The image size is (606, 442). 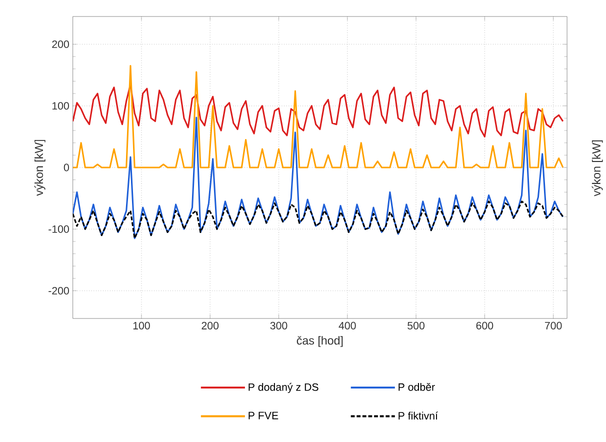 I want to click on y-tick-label: 0, so click(x=66, y=168).